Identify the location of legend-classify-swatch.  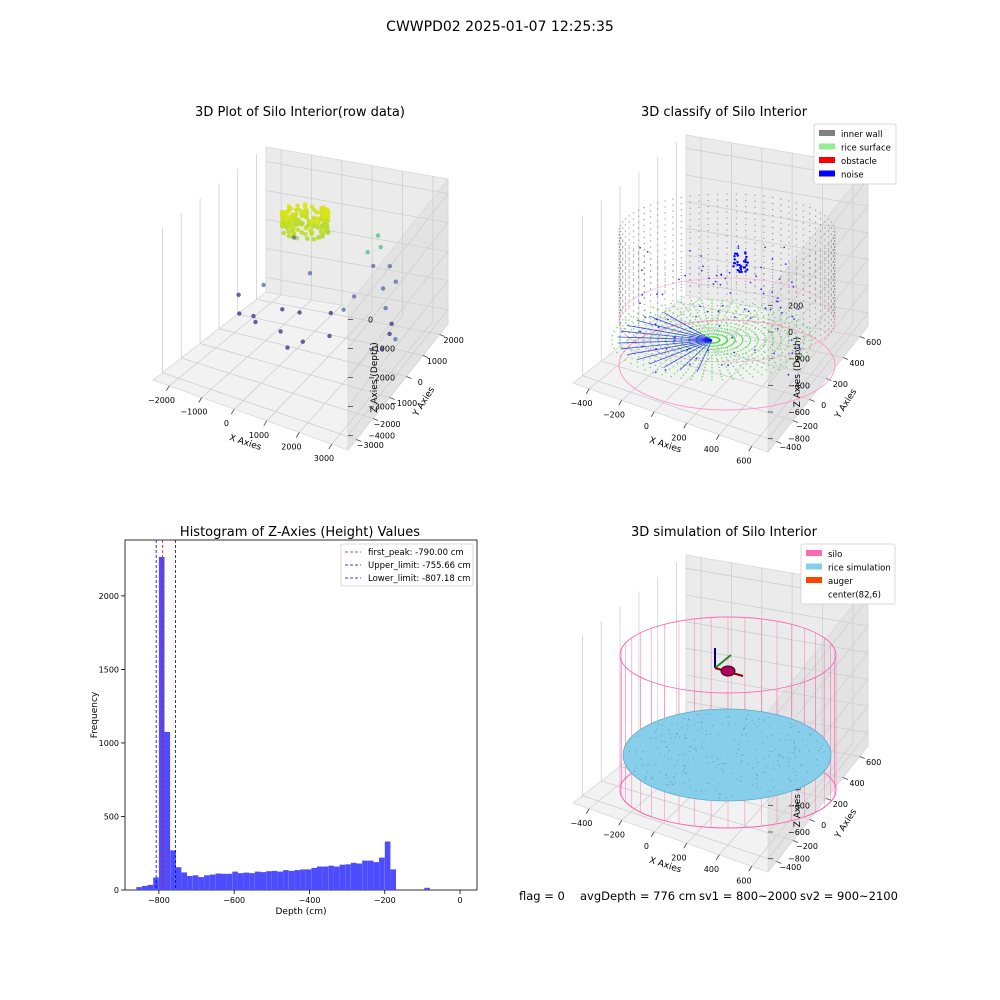
(827, 146).